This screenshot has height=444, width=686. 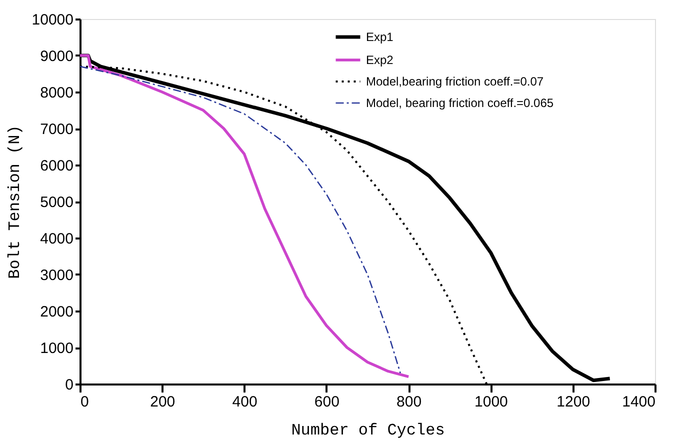 What do you see at coordinates (15, 202) in the screenshot?
I see `y-axis-title: Bolt Tension (N)` at bounding box center [15, 202].